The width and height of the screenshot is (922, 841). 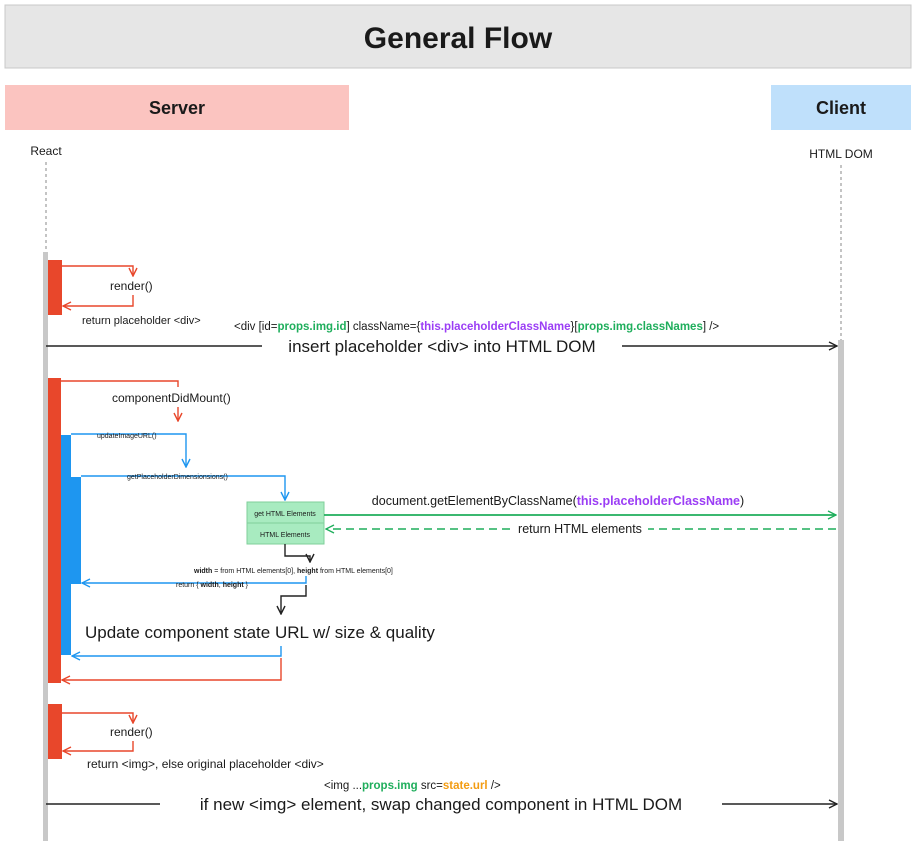 What do you see at coordinates (188, 585) in the screenshot?
I see `return-dims-part: return {` at bounding box center [188, 585].